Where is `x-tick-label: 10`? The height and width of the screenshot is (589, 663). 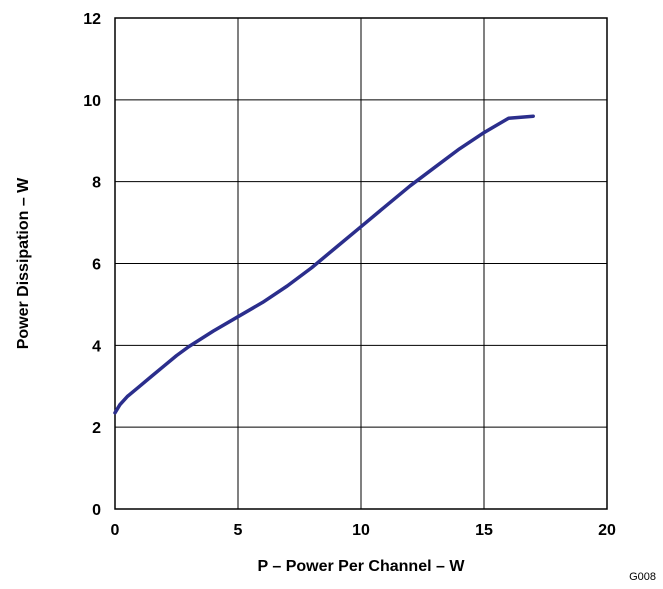
x-tick-label: 10 is located at coordinates (361, 530).